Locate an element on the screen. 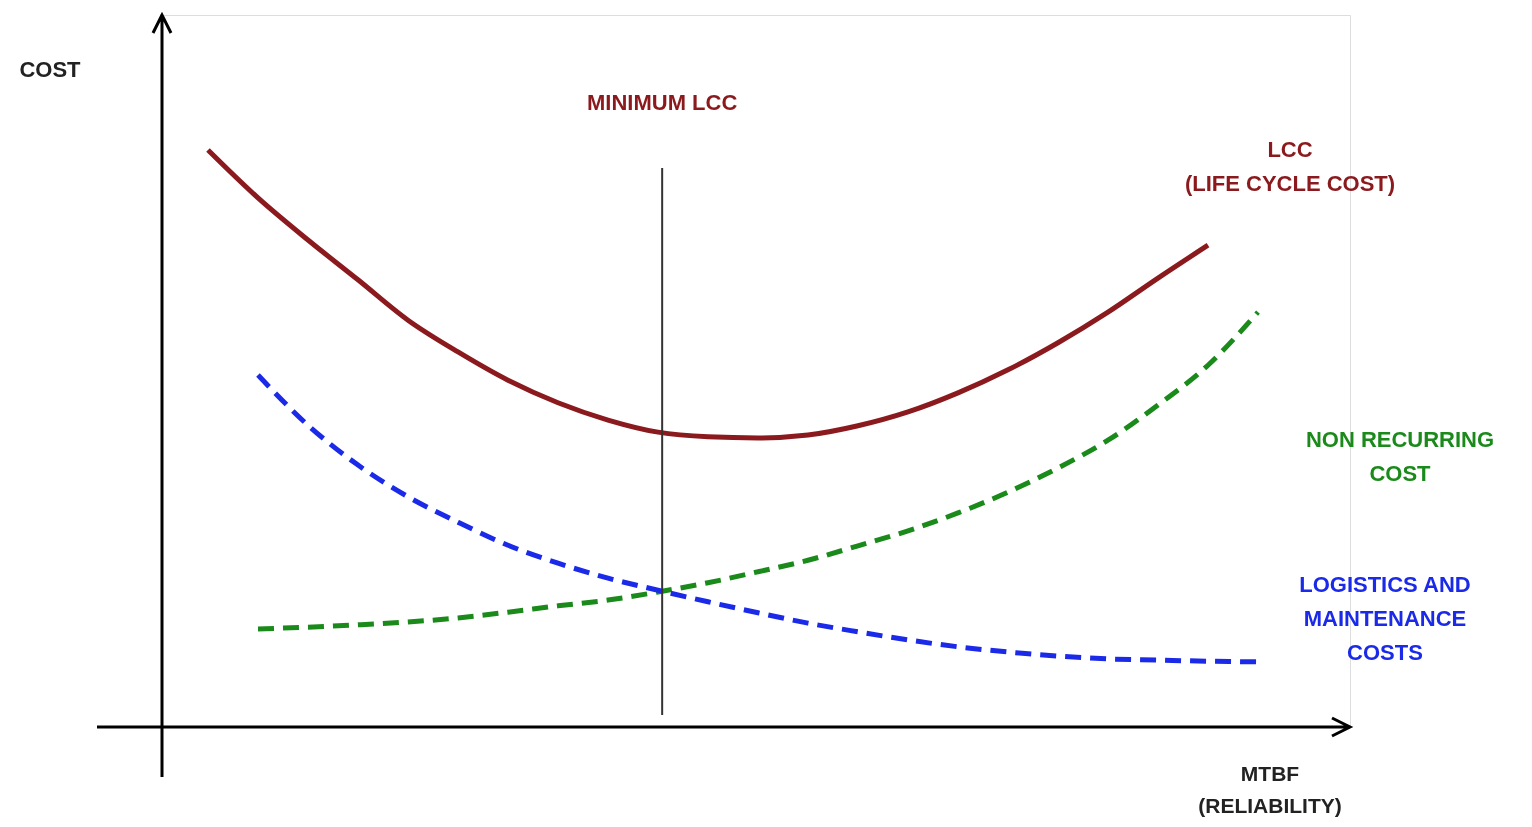 The image size is (1532, 827). x-axis-title: MTBF (RELIABILITY) is located at coordinates (1270, 789).